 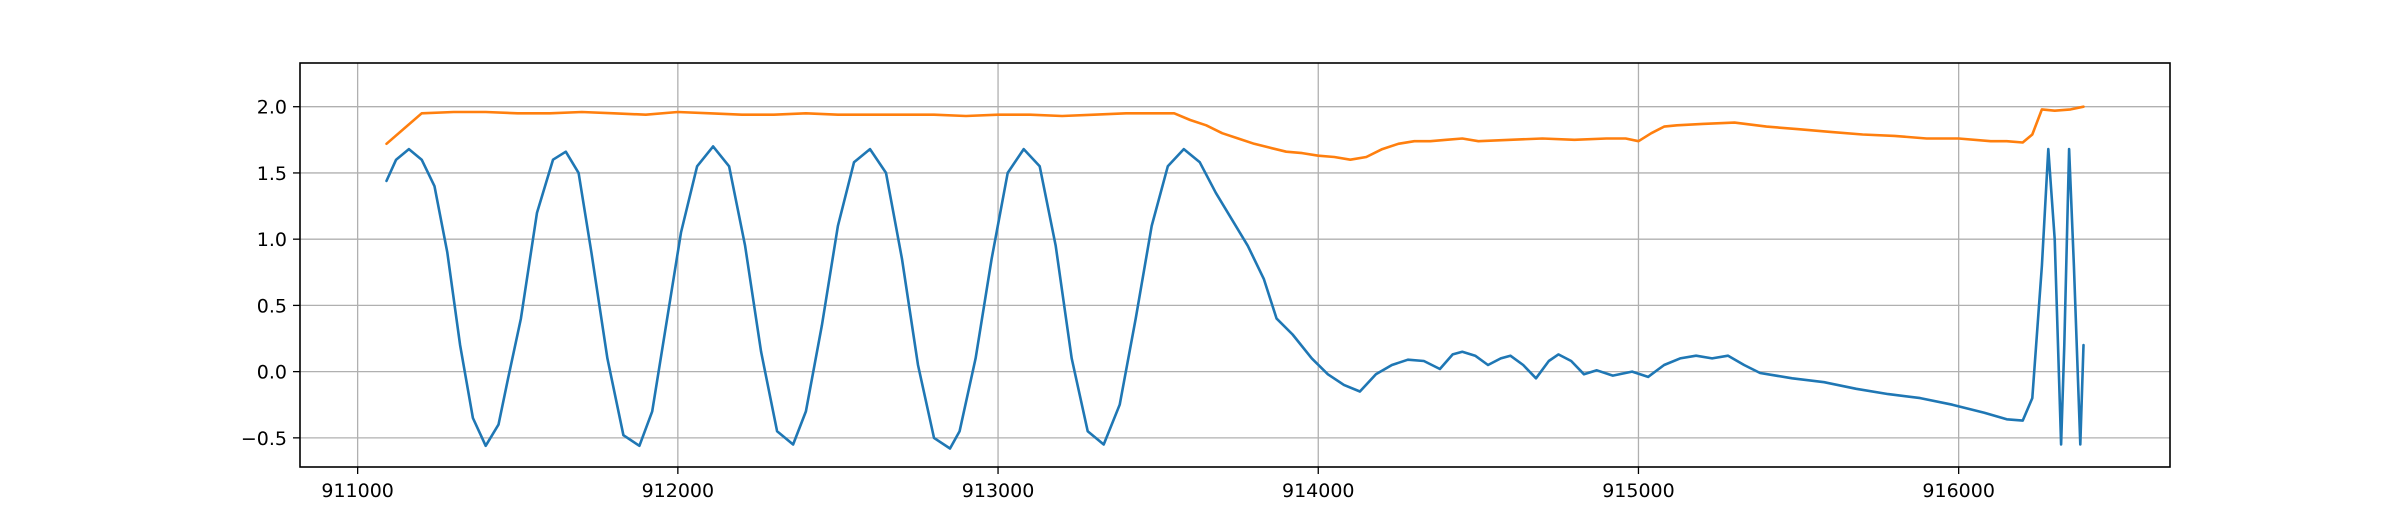 What do you see at coordinates (1235, 133) in the screenshot?
I see `series-2-line` at bounding box center [1235, 133].